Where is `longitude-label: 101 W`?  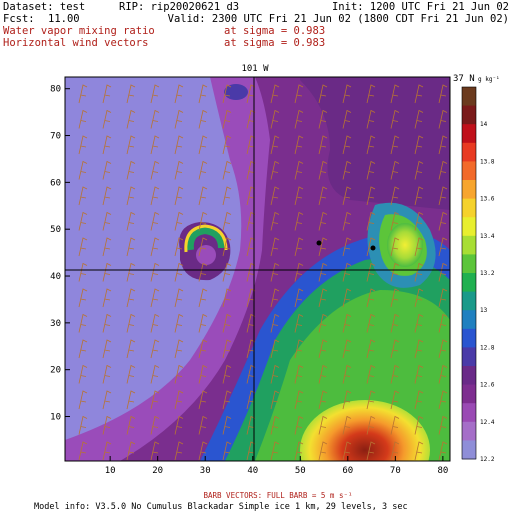
longitude-label: 101 W is located at coordinates (255, 69).